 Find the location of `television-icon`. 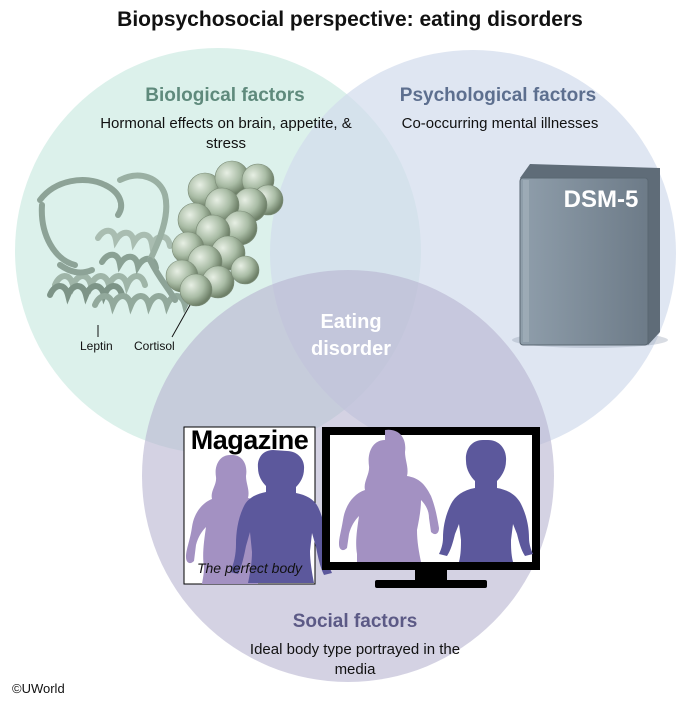

television-icon is located at coordinates (431, 507).